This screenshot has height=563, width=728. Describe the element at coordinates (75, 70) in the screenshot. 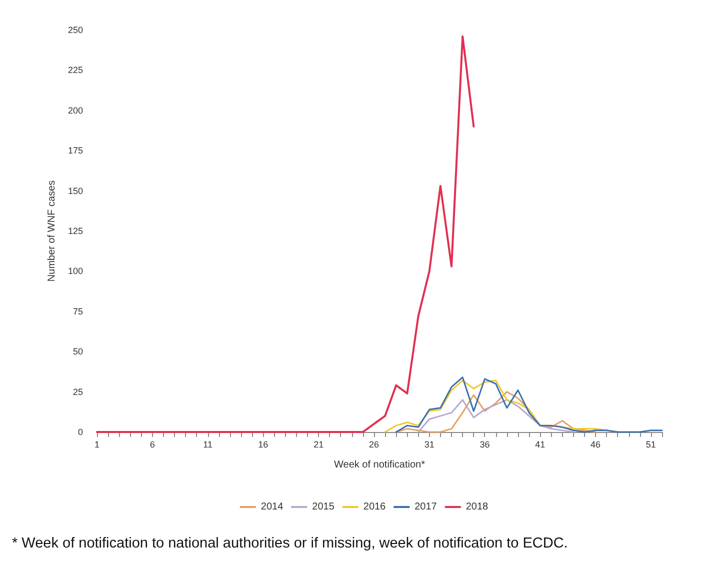

I see `y-tick-label: 225` at that location.